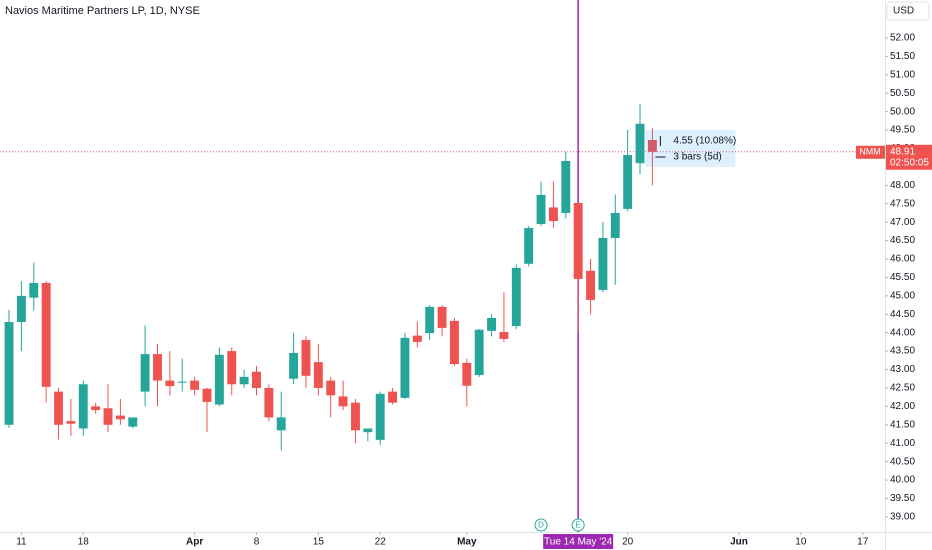 The image size is (932, 550). Describe the element at coordinates (902, 56) in the screenshot. I see `y-tick-label: 51.50` at that location.